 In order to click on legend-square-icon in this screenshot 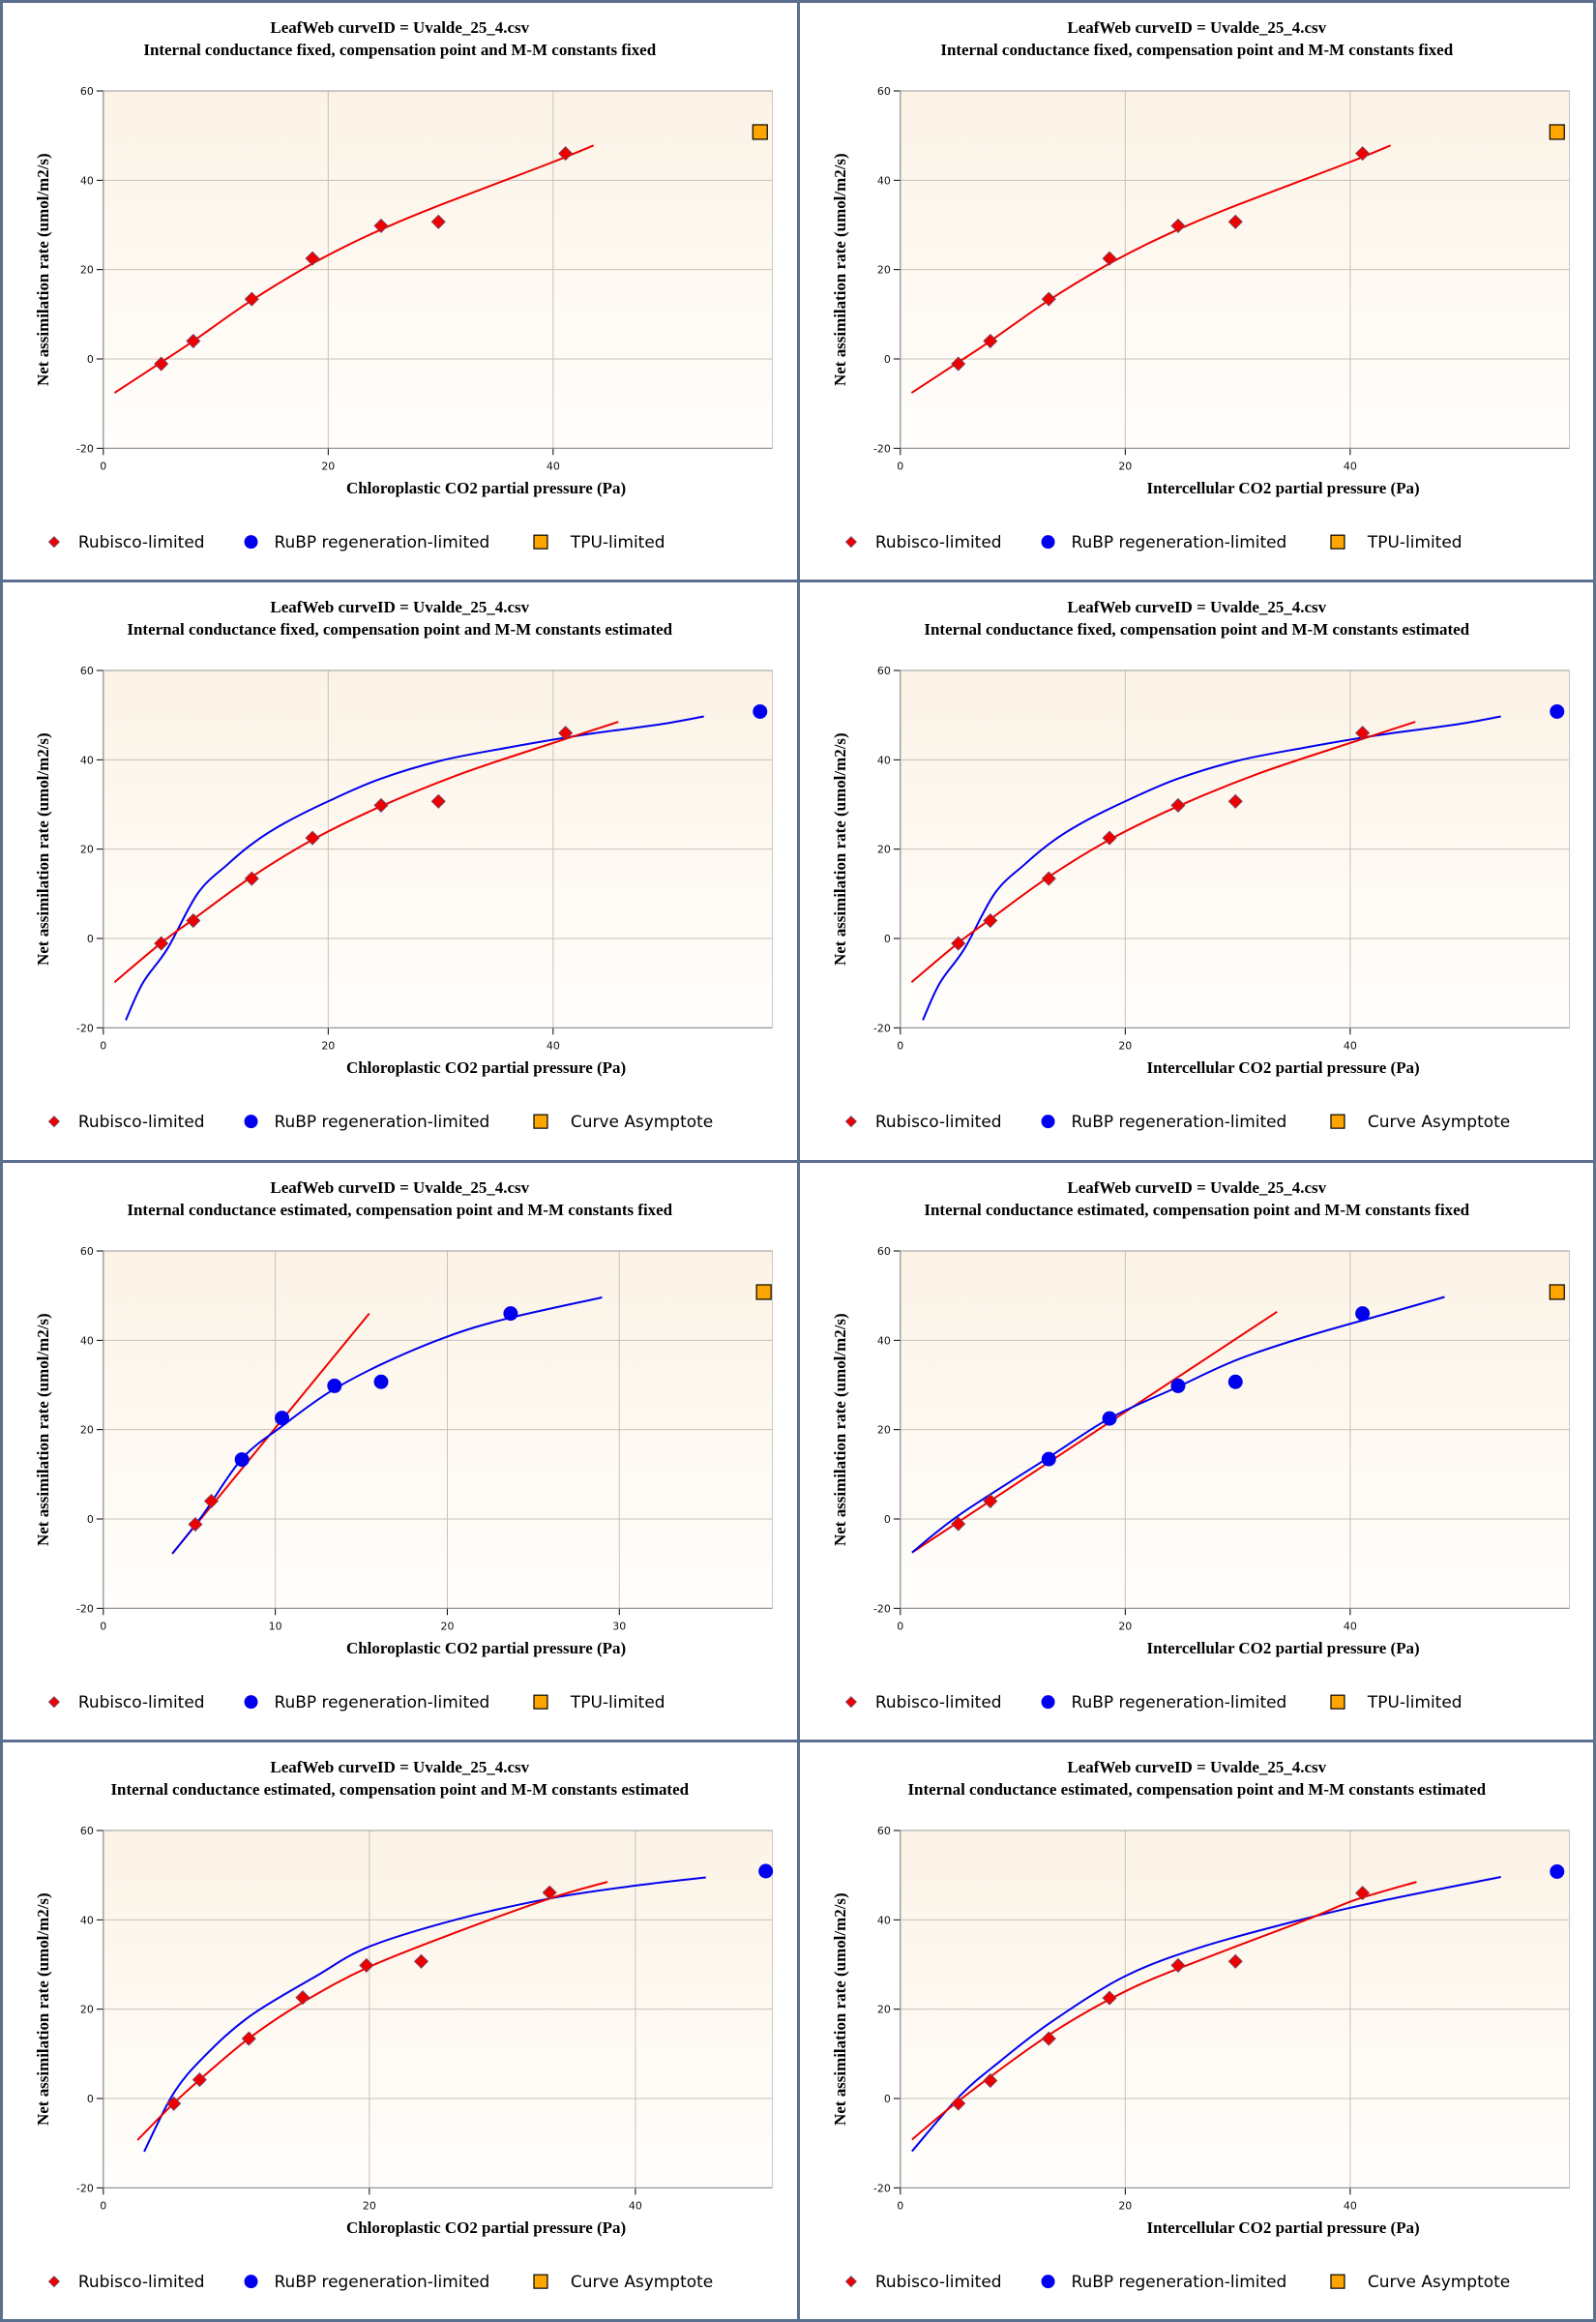, I will do `click(540, 1702)`.